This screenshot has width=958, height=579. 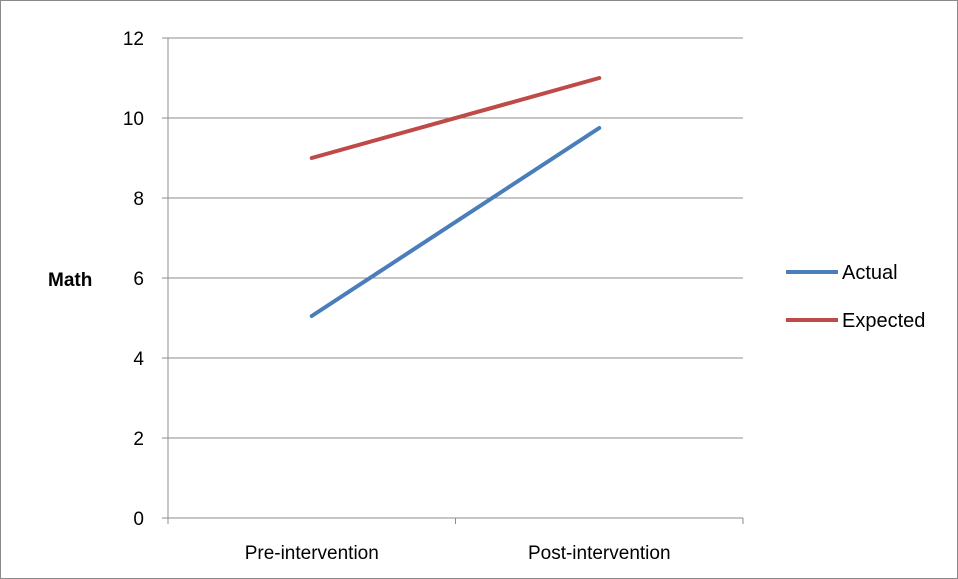 What do you see at coordinates (855, 297) in the screenshot?
I see `legend: Actual Expected` at bounding box center [855, 297].